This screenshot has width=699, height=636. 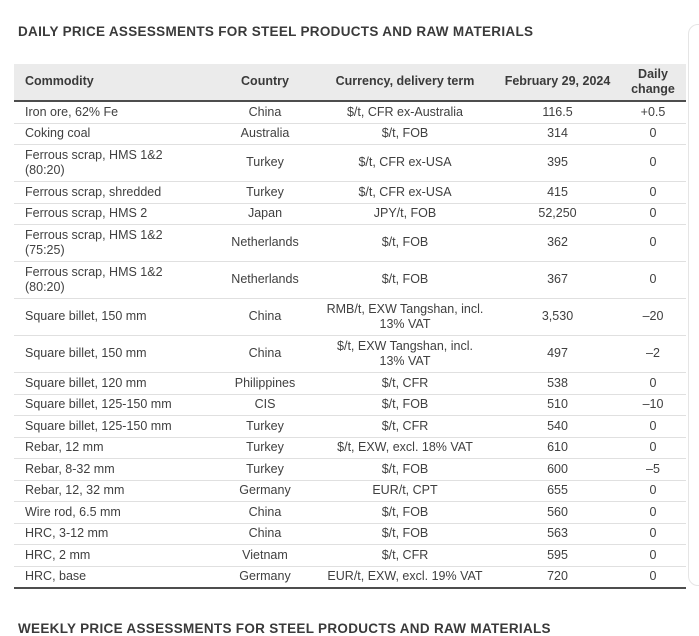 What do you see at coordinates (56, 576) in the screenshot?
I see `cell-commodity: HRC, base` at bounding box center [56, 576].